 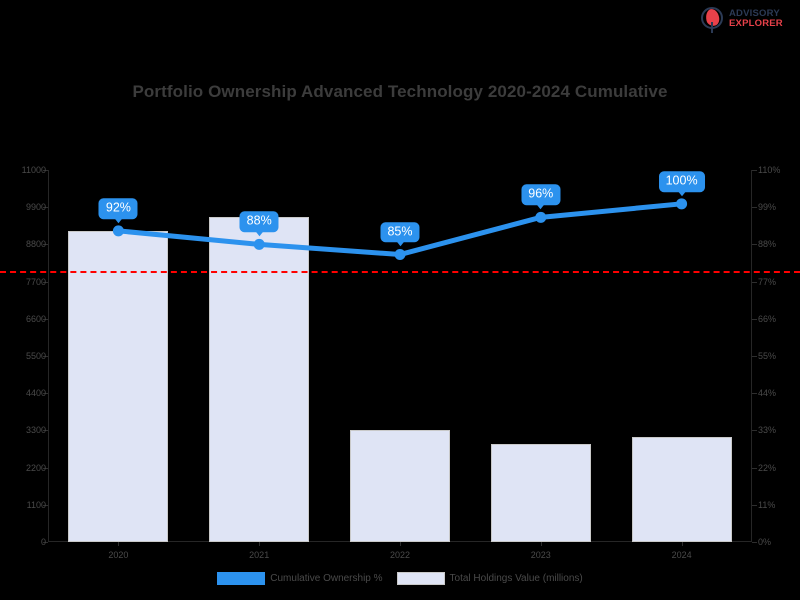 I want to click on y-axis-left-tick-label: 6600, so click(x=35, y=318).